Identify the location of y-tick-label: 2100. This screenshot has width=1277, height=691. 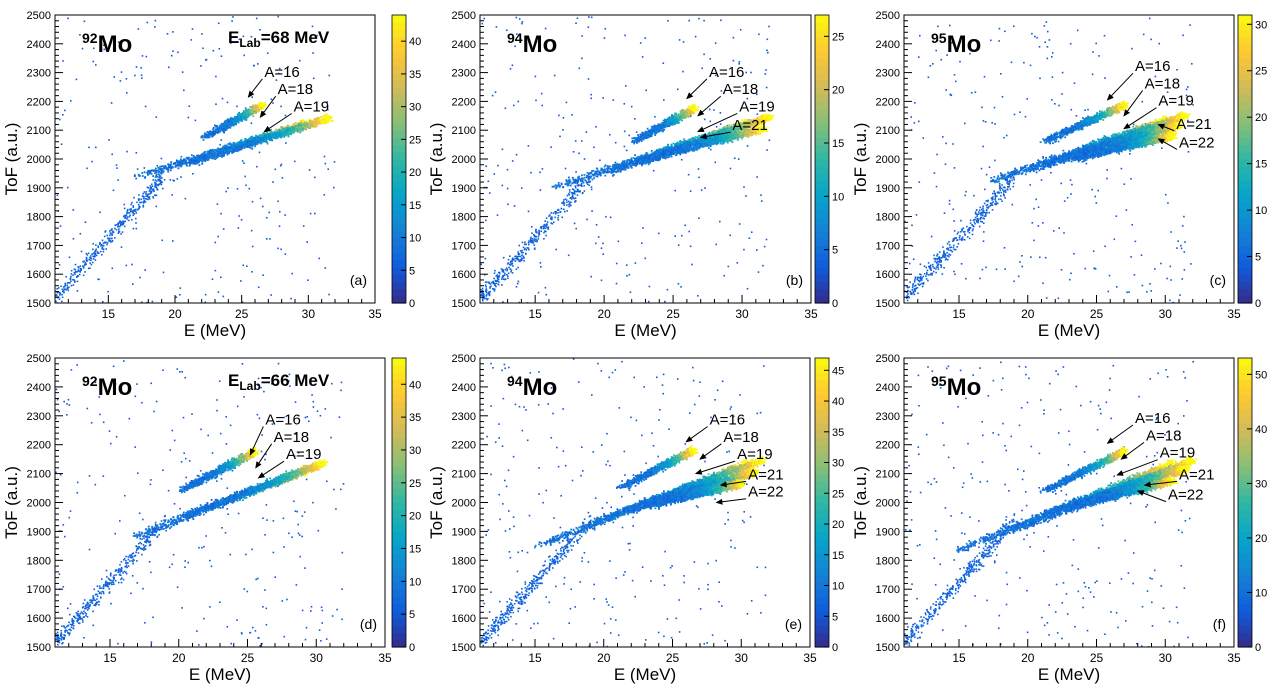
(39, 131).